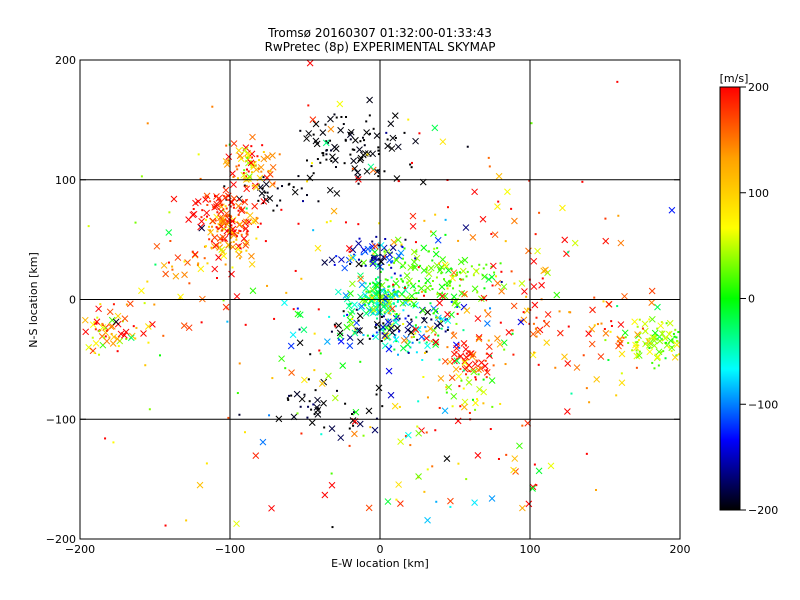 The image size is (800, 600). I want to click on x-tick-label: 0, so click(380, 549).